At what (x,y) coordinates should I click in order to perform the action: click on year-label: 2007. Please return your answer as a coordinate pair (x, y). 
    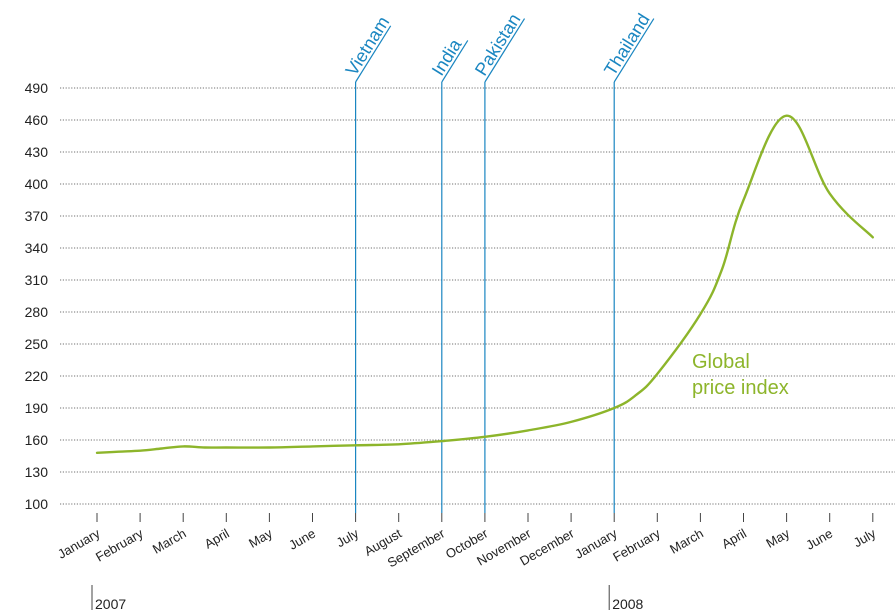
    Looking at the image, I should click on (110, 604).